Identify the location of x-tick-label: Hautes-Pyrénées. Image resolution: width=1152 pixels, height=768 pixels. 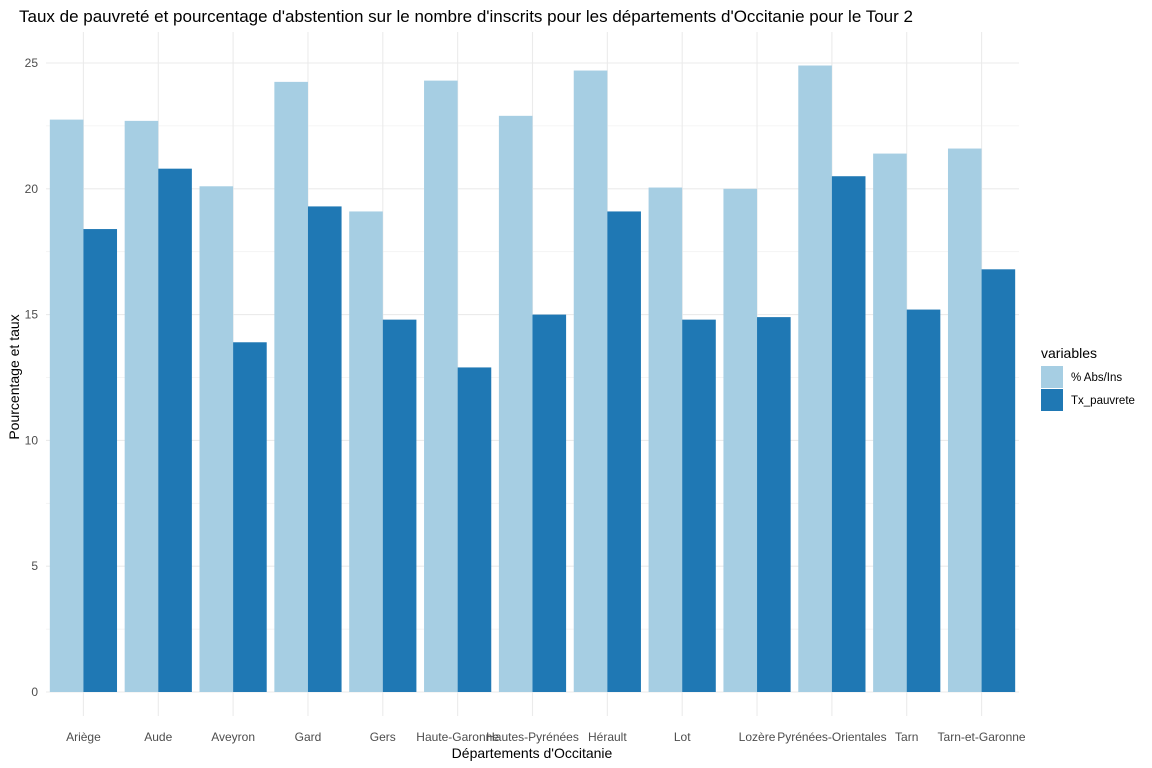
(532, 737).